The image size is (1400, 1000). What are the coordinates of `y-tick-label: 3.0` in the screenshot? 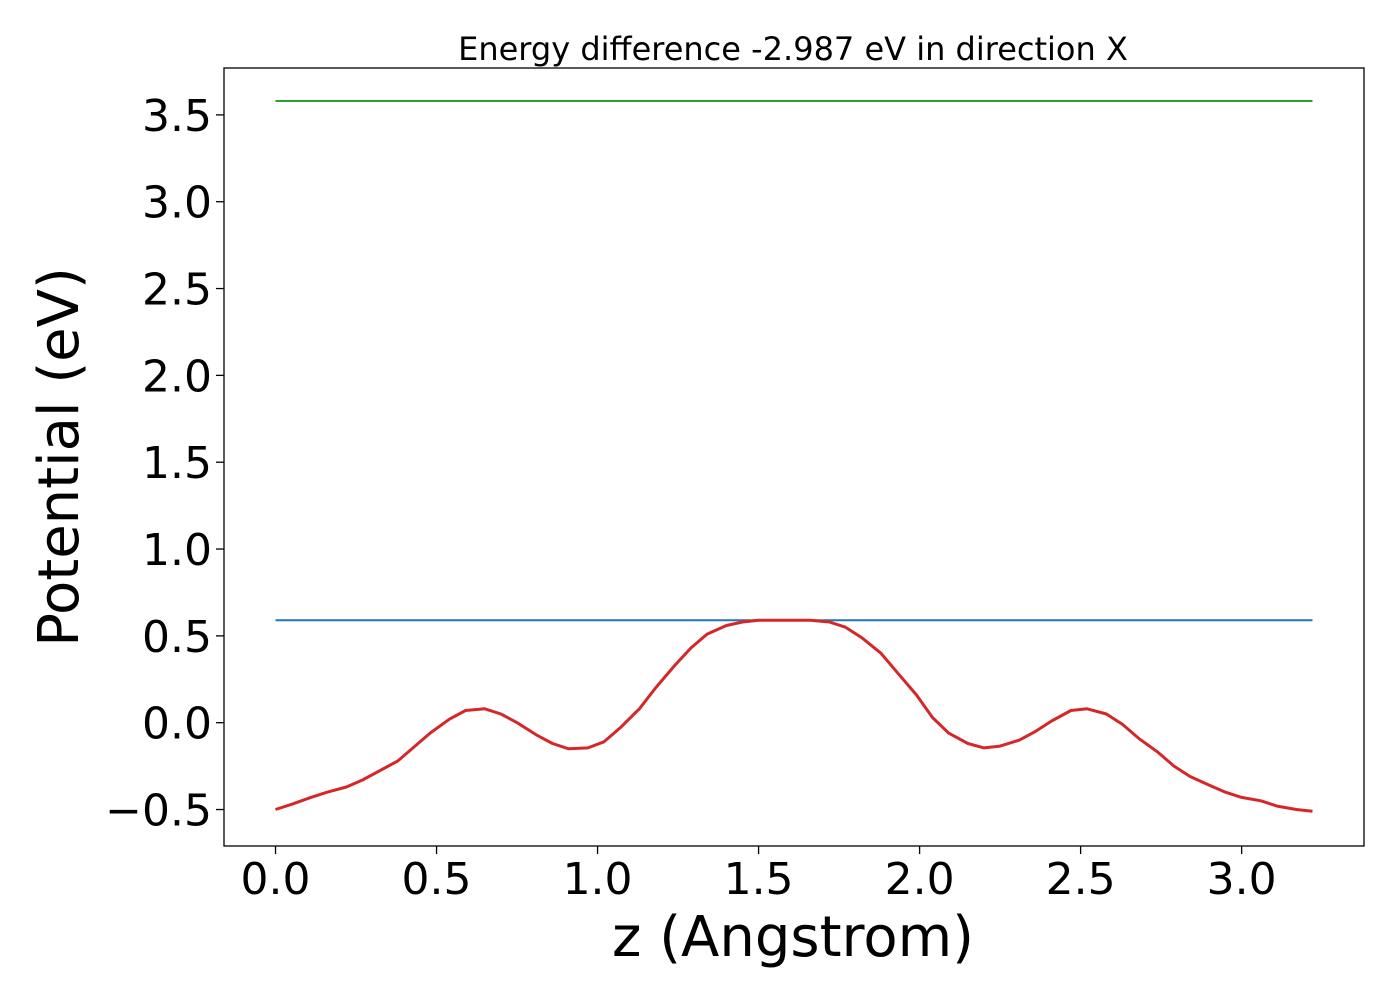 It's located at (177, 203).